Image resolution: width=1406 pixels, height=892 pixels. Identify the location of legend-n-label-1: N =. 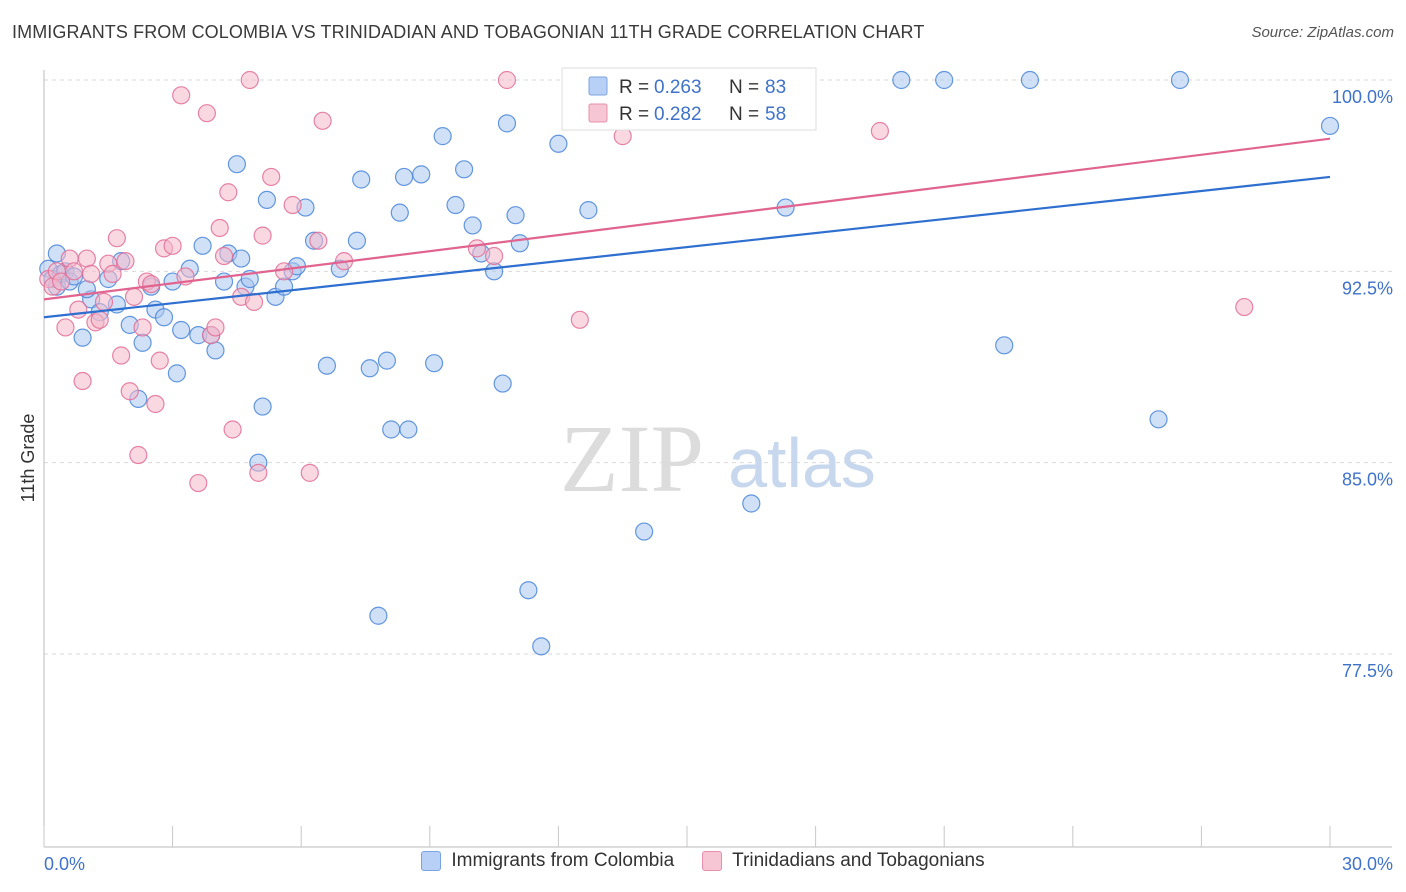
(744, 87).